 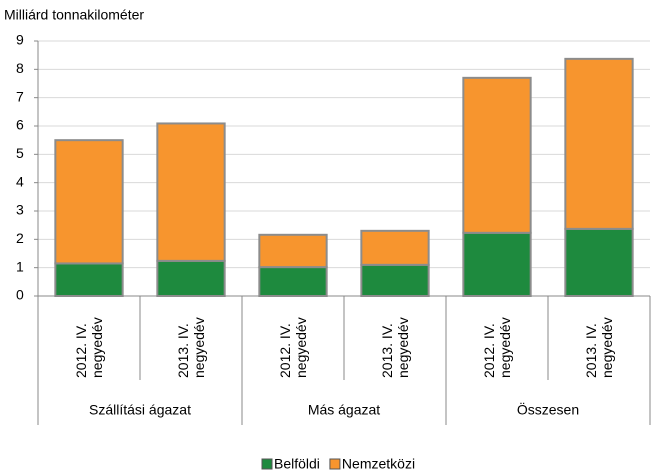 I want to click on group-label: Összesen, so click(x=548, y=409).